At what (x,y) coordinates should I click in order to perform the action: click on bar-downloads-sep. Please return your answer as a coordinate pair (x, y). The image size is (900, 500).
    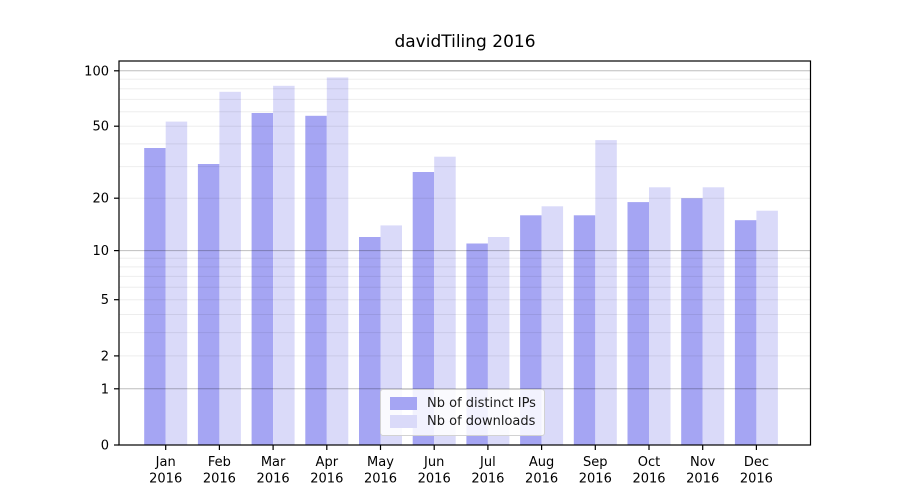
    Looking at the image, I should click on (606, 292).